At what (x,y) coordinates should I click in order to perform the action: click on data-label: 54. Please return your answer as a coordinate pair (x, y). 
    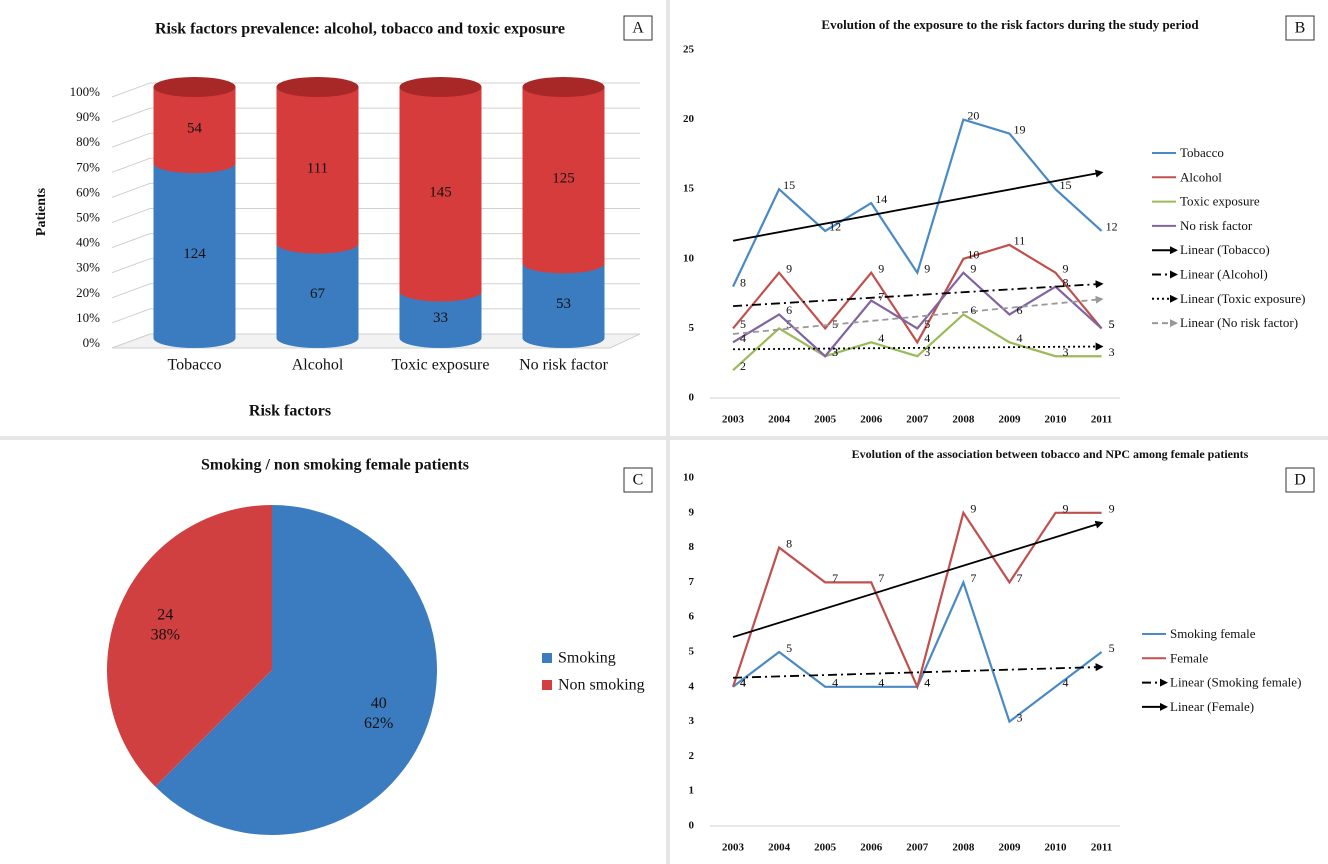
    Looking at the image, I should click on (195, 129).